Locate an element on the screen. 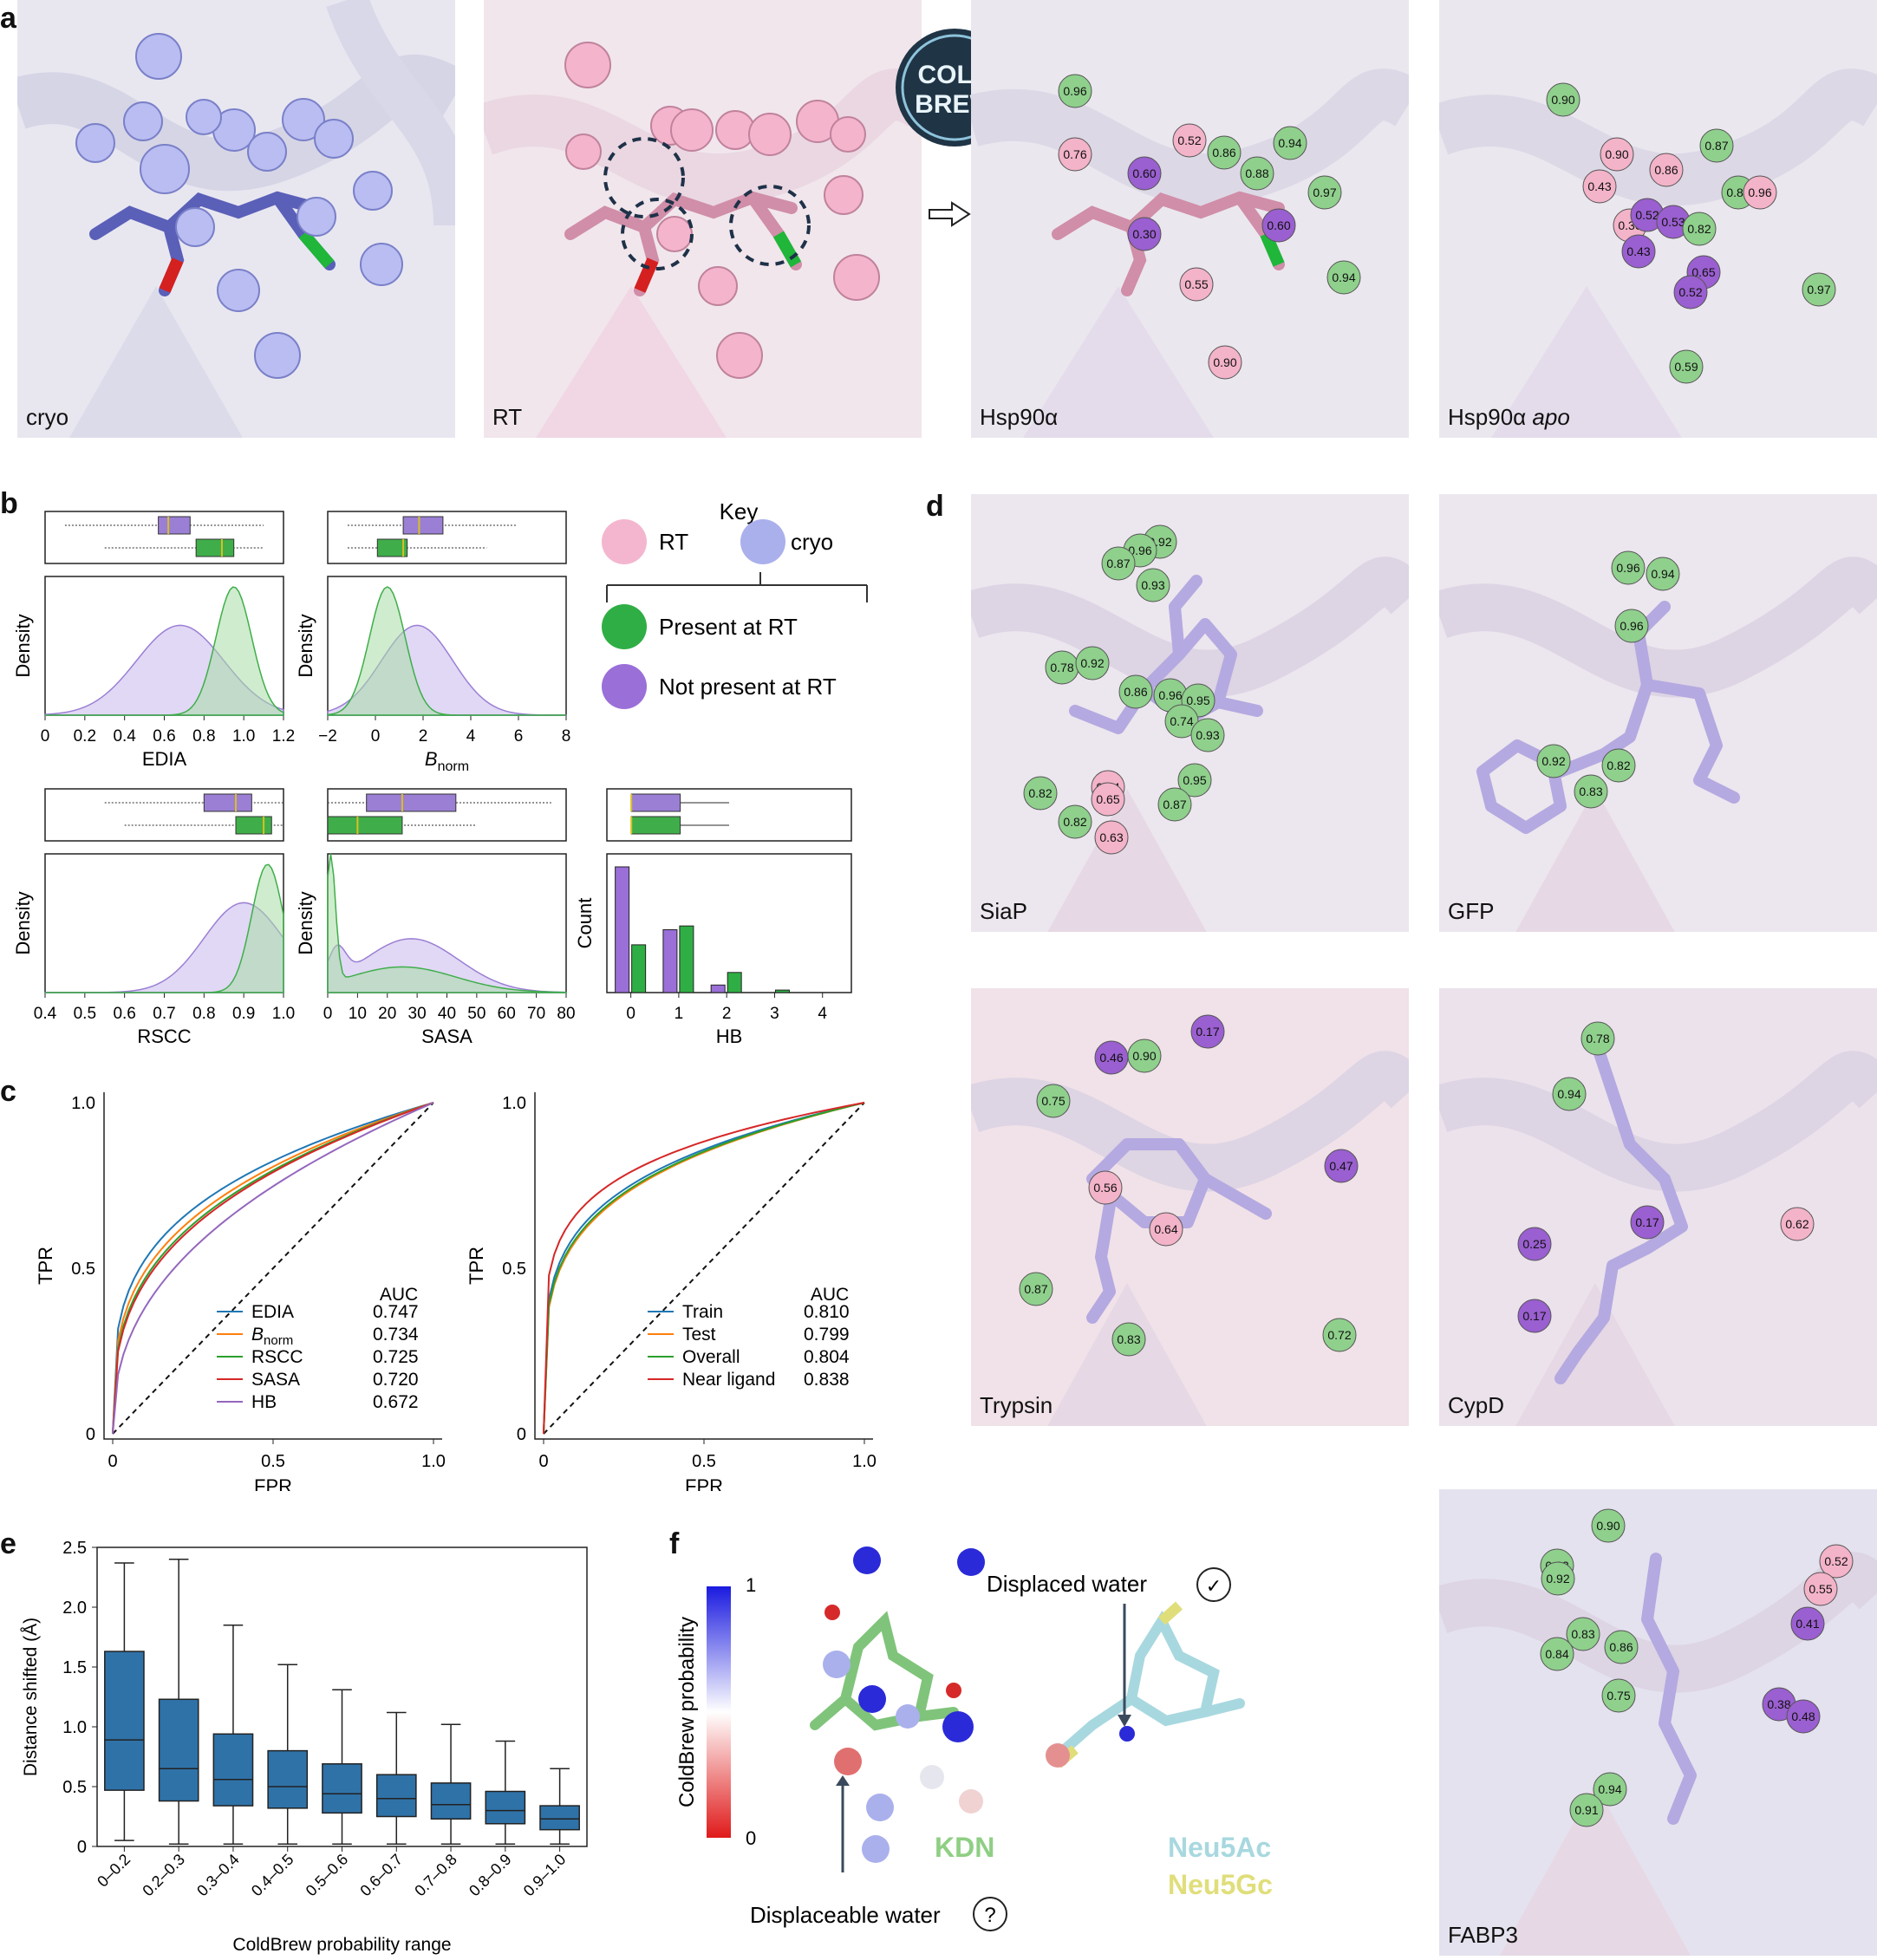 The image size is (1877, 1960). tick-label: 6 is located at coordinates (519, 736).